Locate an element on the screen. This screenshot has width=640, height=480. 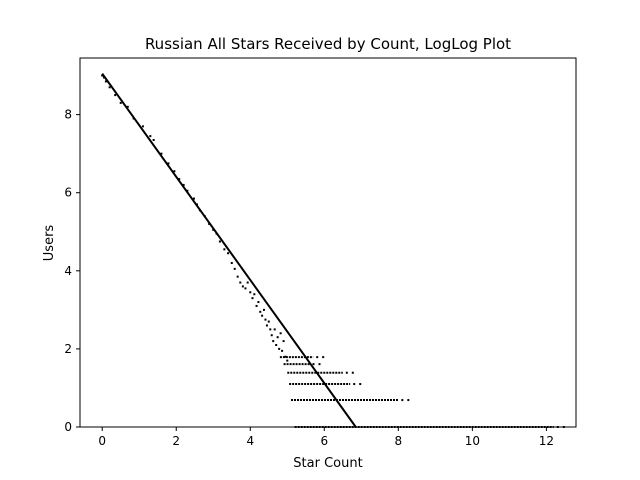
y-tick-label: 8 is located at coordinates (68, 115).